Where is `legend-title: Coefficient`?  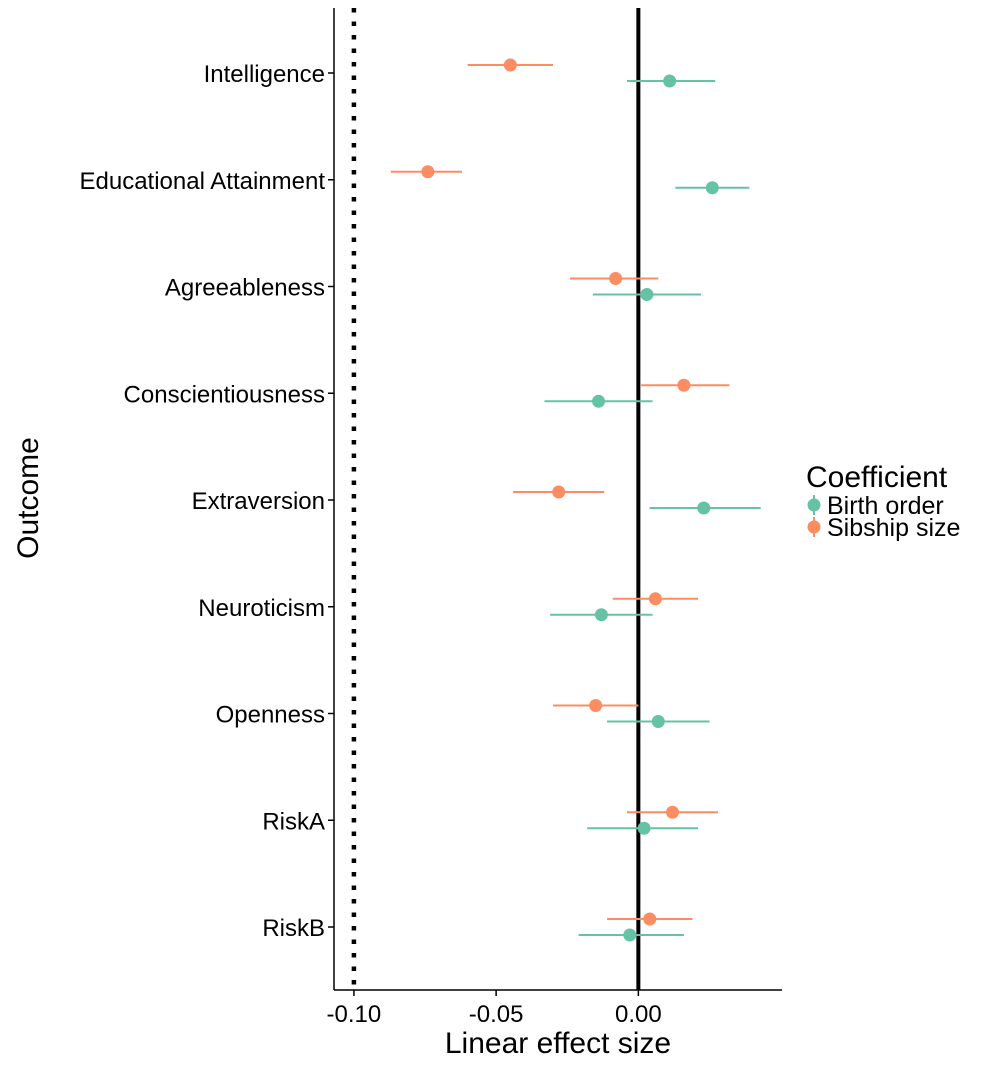
legend-title: Coefficient is located at coordinates (877, 477).